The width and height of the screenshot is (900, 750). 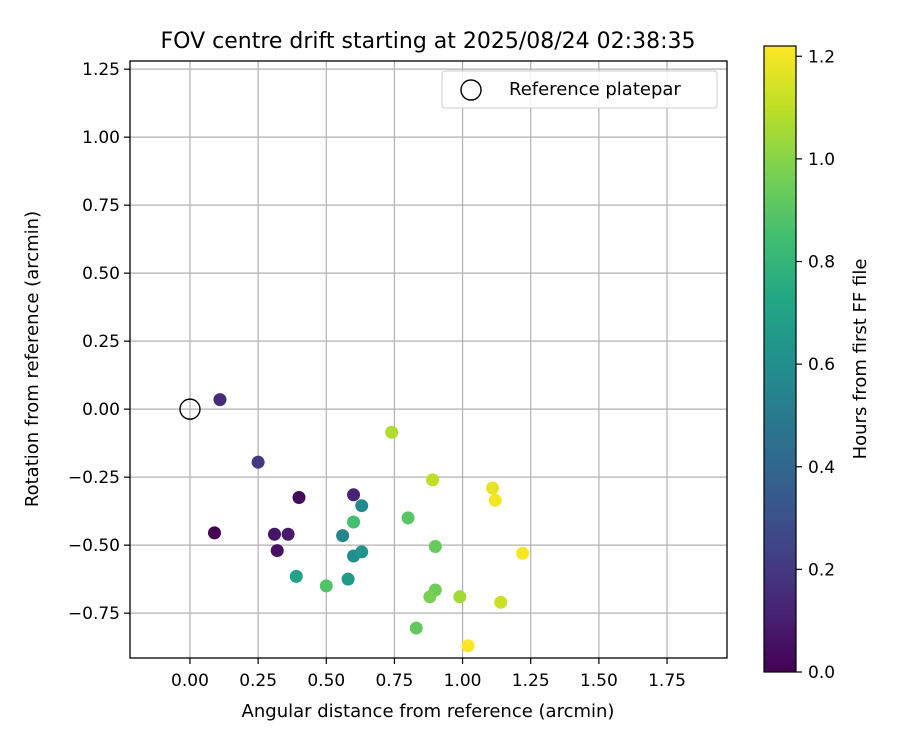 I want to click on x-tick-label: 1.50, so click(x=599, y=681).